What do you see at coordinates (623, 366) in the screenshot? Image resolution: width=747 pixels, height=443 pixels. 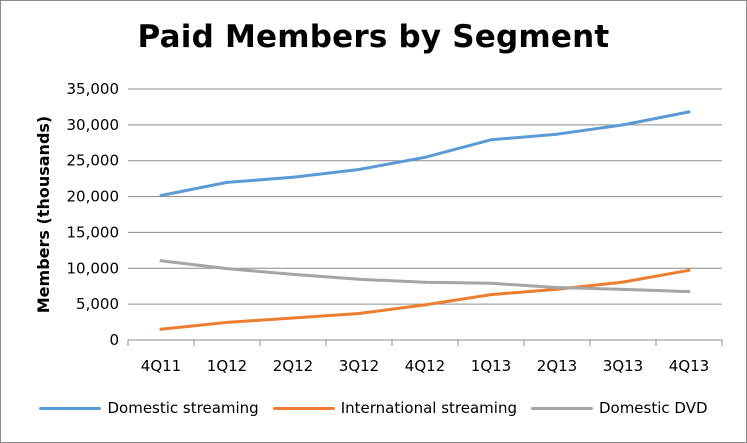 I see `x-tick-label: 3Q13` at bounding box center [623, 366].